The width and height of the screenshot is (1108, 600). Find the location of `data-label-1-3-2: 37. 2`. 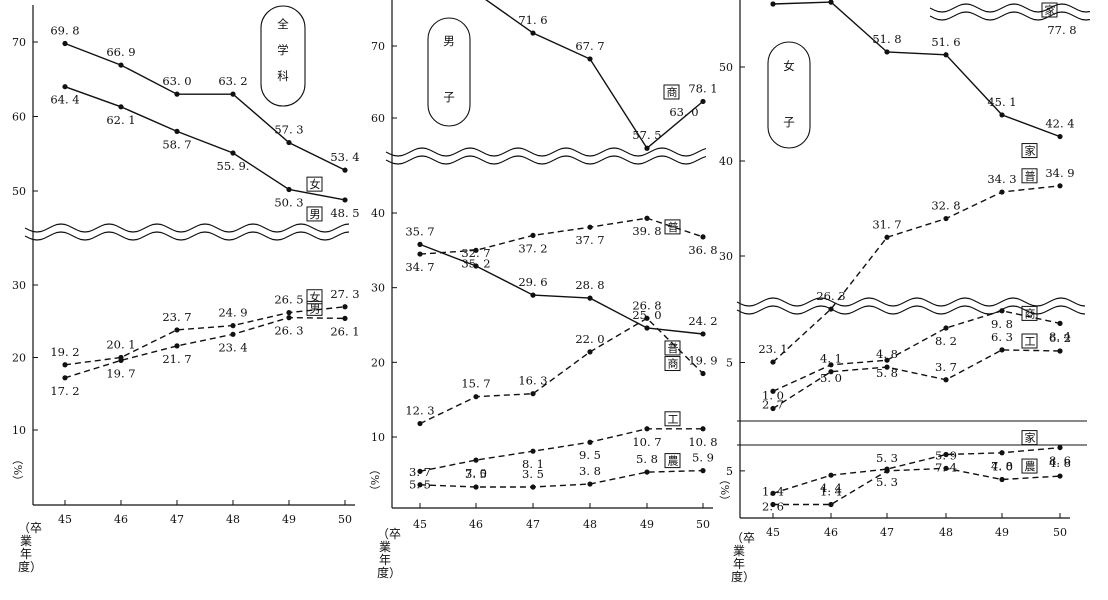

data-label-1-3-2: 37. 2 is located at coordinates (532, 248).